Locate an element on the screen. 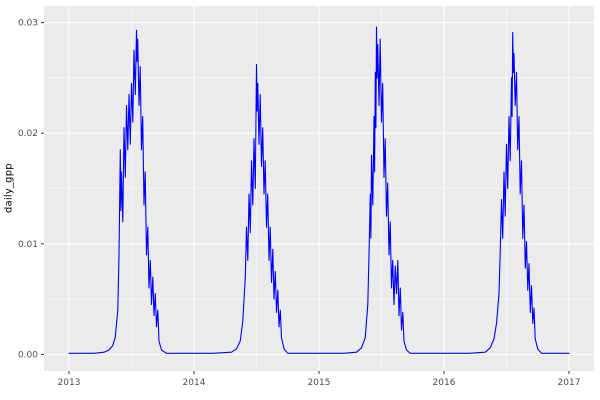 This screenshot has width=600, height=400. y-tick-label: 0.02 is located at coordinates (28, 134).